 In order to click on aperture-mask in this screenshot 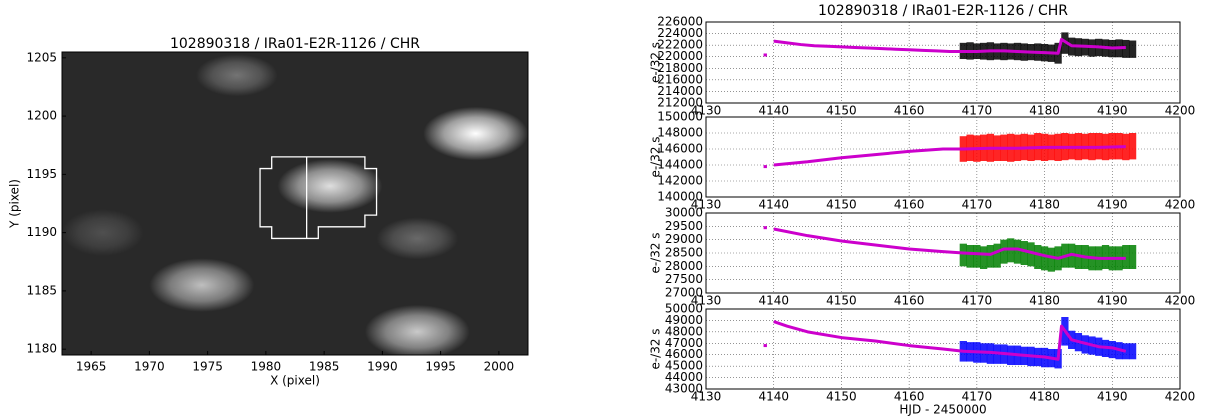, I will do `click(318, 198)`.